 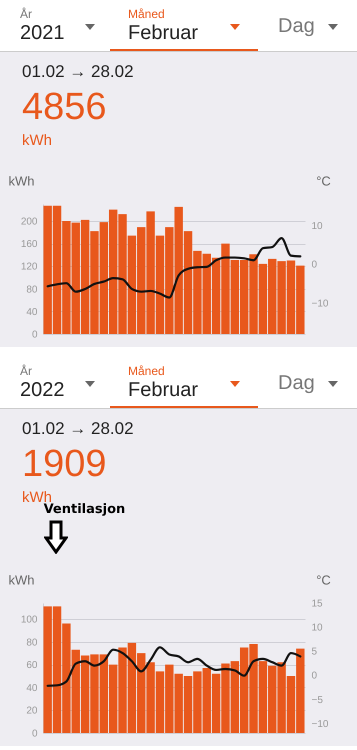 What do you see at coordinates (32, 711) in the screenshot?
I see `y-tick-label: 20` at bounding box center [32, 711].